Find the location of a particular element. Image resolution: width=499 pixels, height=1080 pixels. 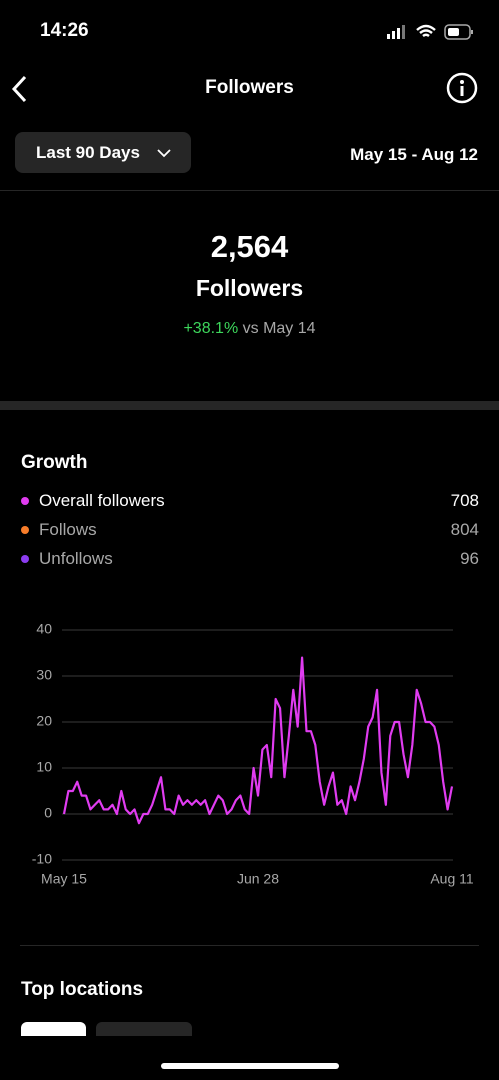

legend-item: Follows 804 is located at coordinates (250, 531).